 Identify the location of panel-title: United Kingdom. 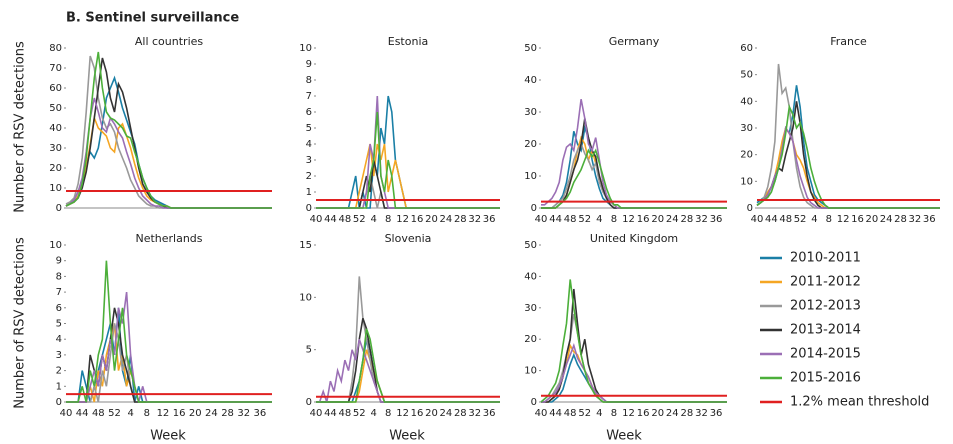
(634, 238).